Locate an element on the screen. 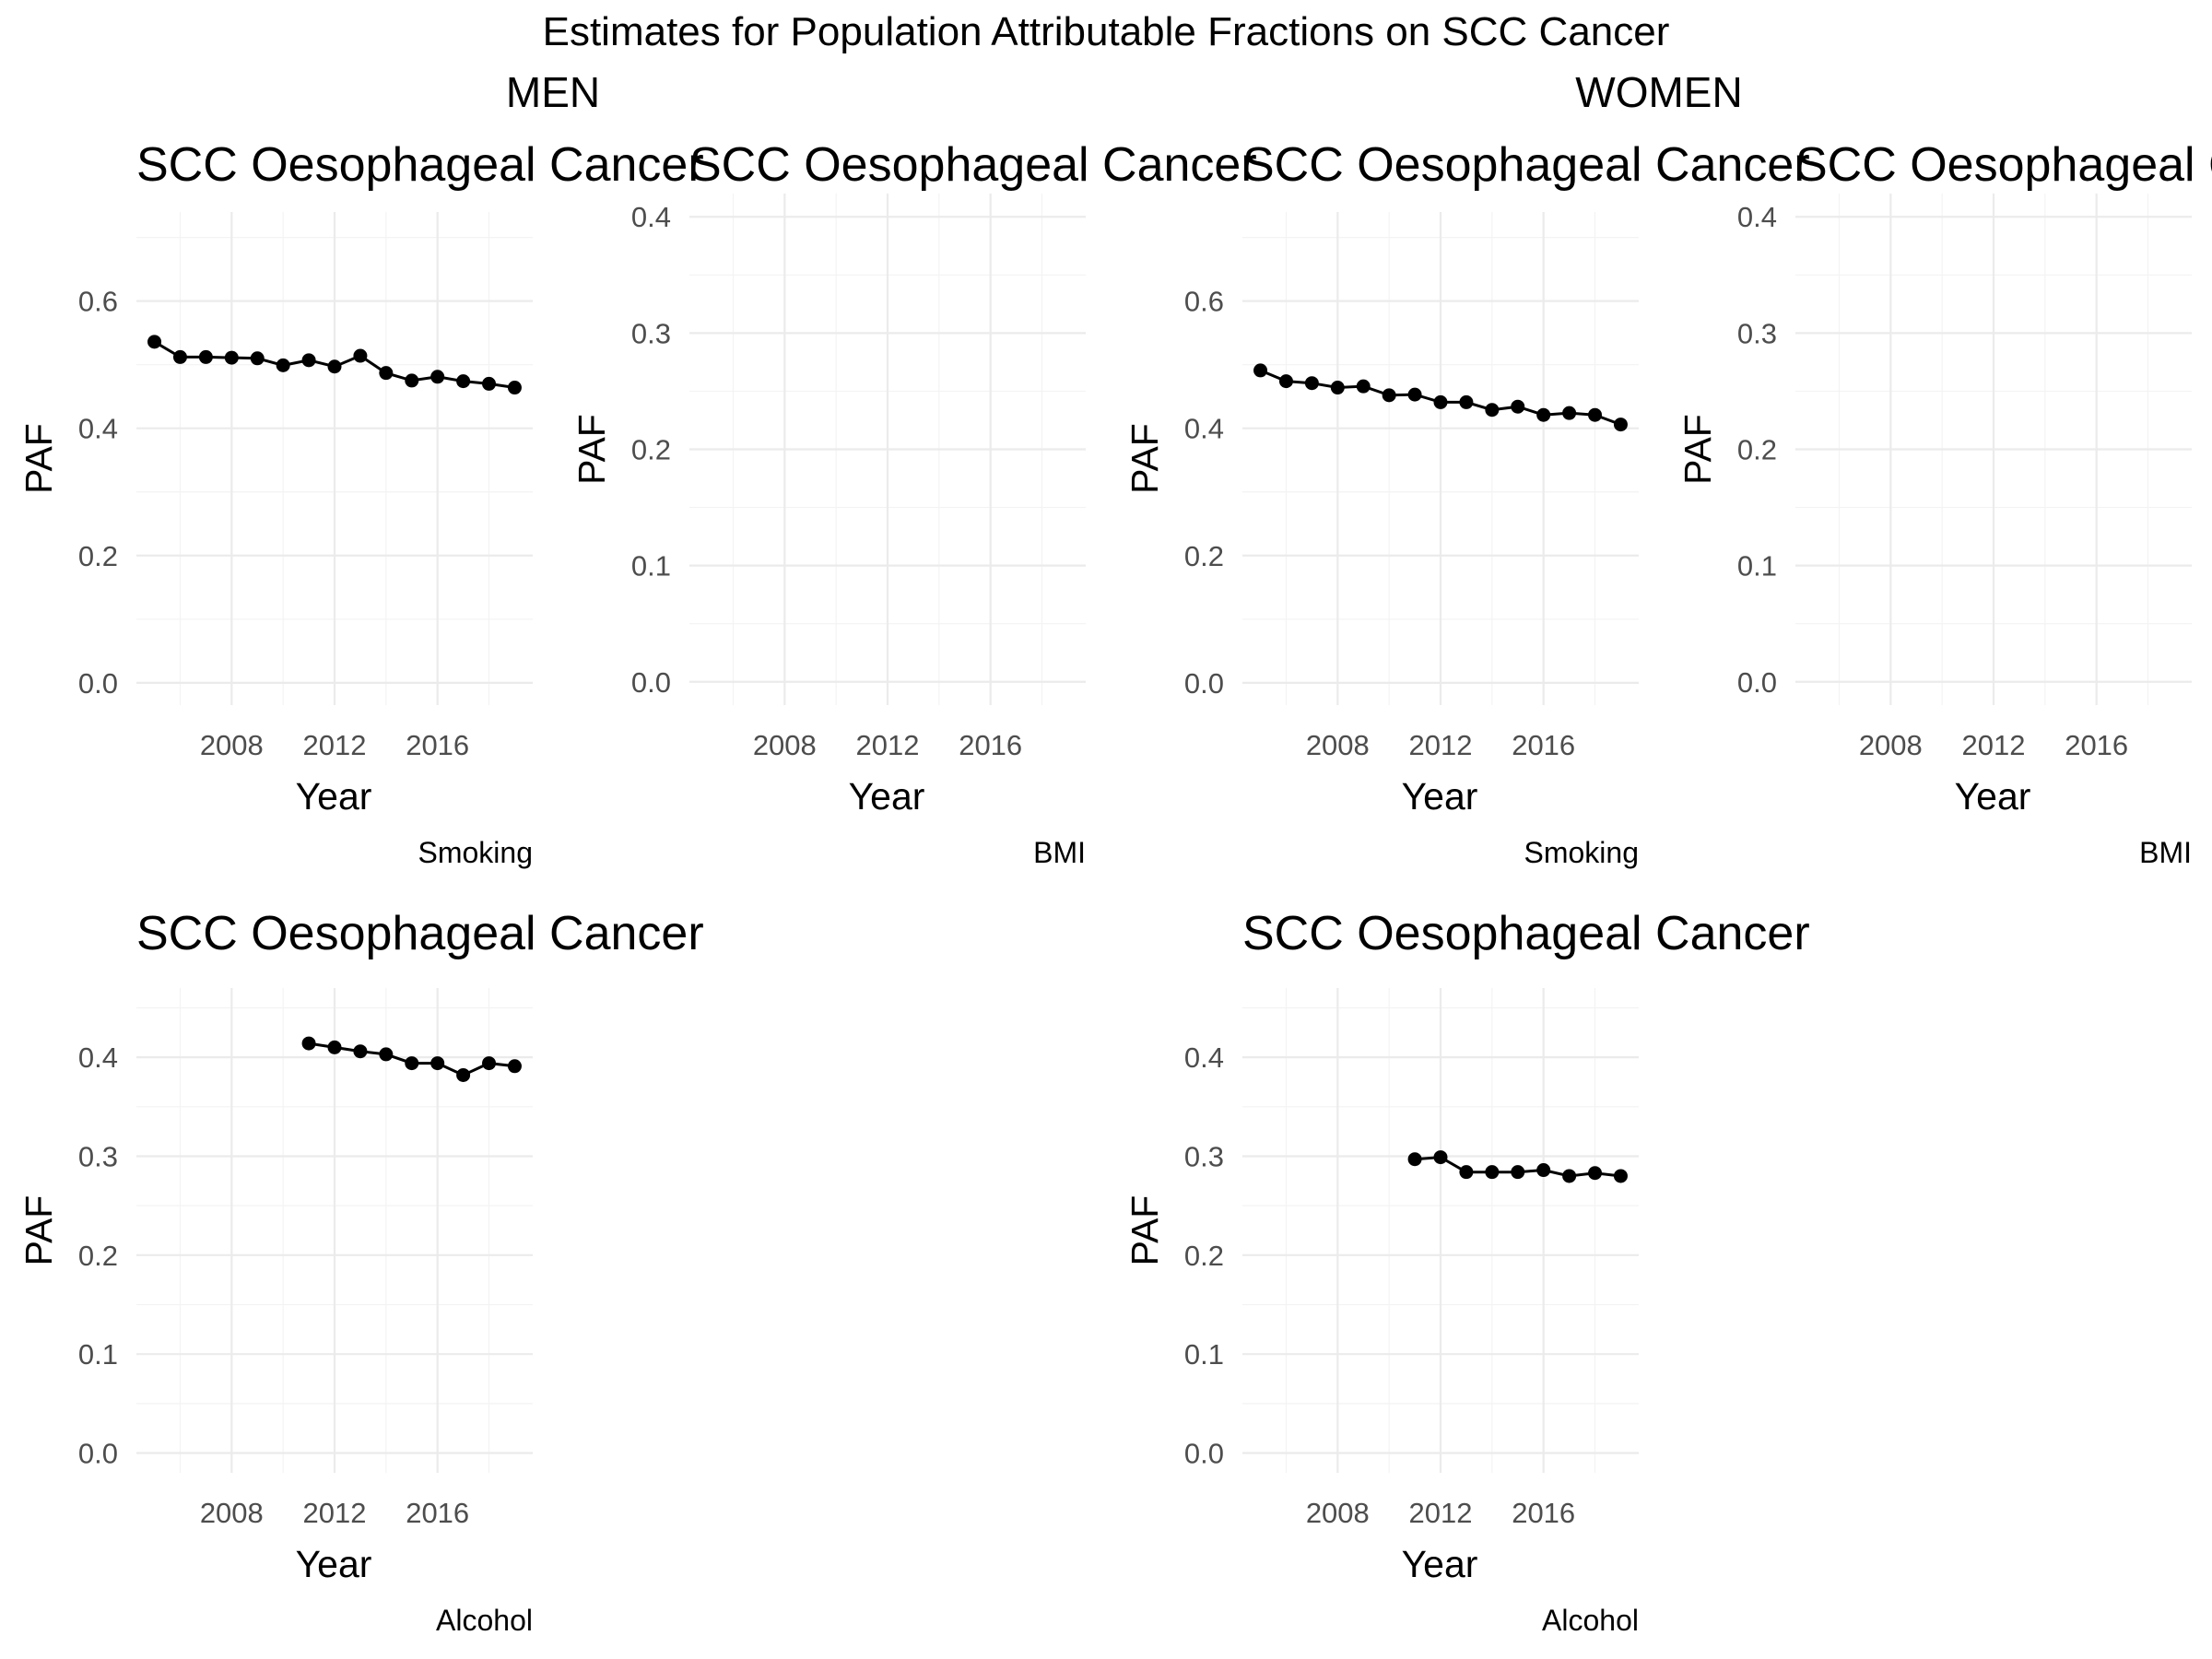 This screenshot has width=2212, height=1659. group-title-women: WOMEN is located at coordinates (1658, 92).